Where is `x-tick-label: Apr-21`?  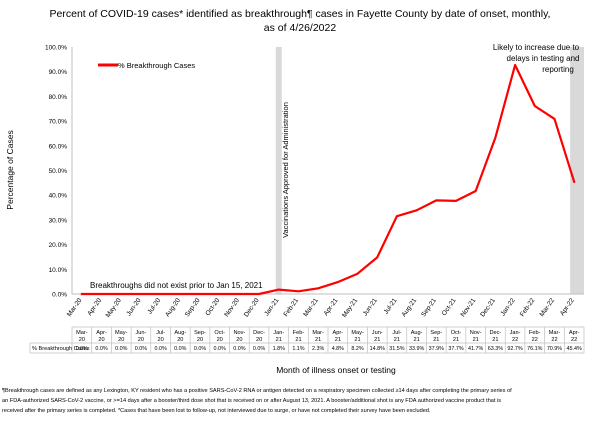 x-tick-label: Apr-21 is located at coordinates (331, 307).